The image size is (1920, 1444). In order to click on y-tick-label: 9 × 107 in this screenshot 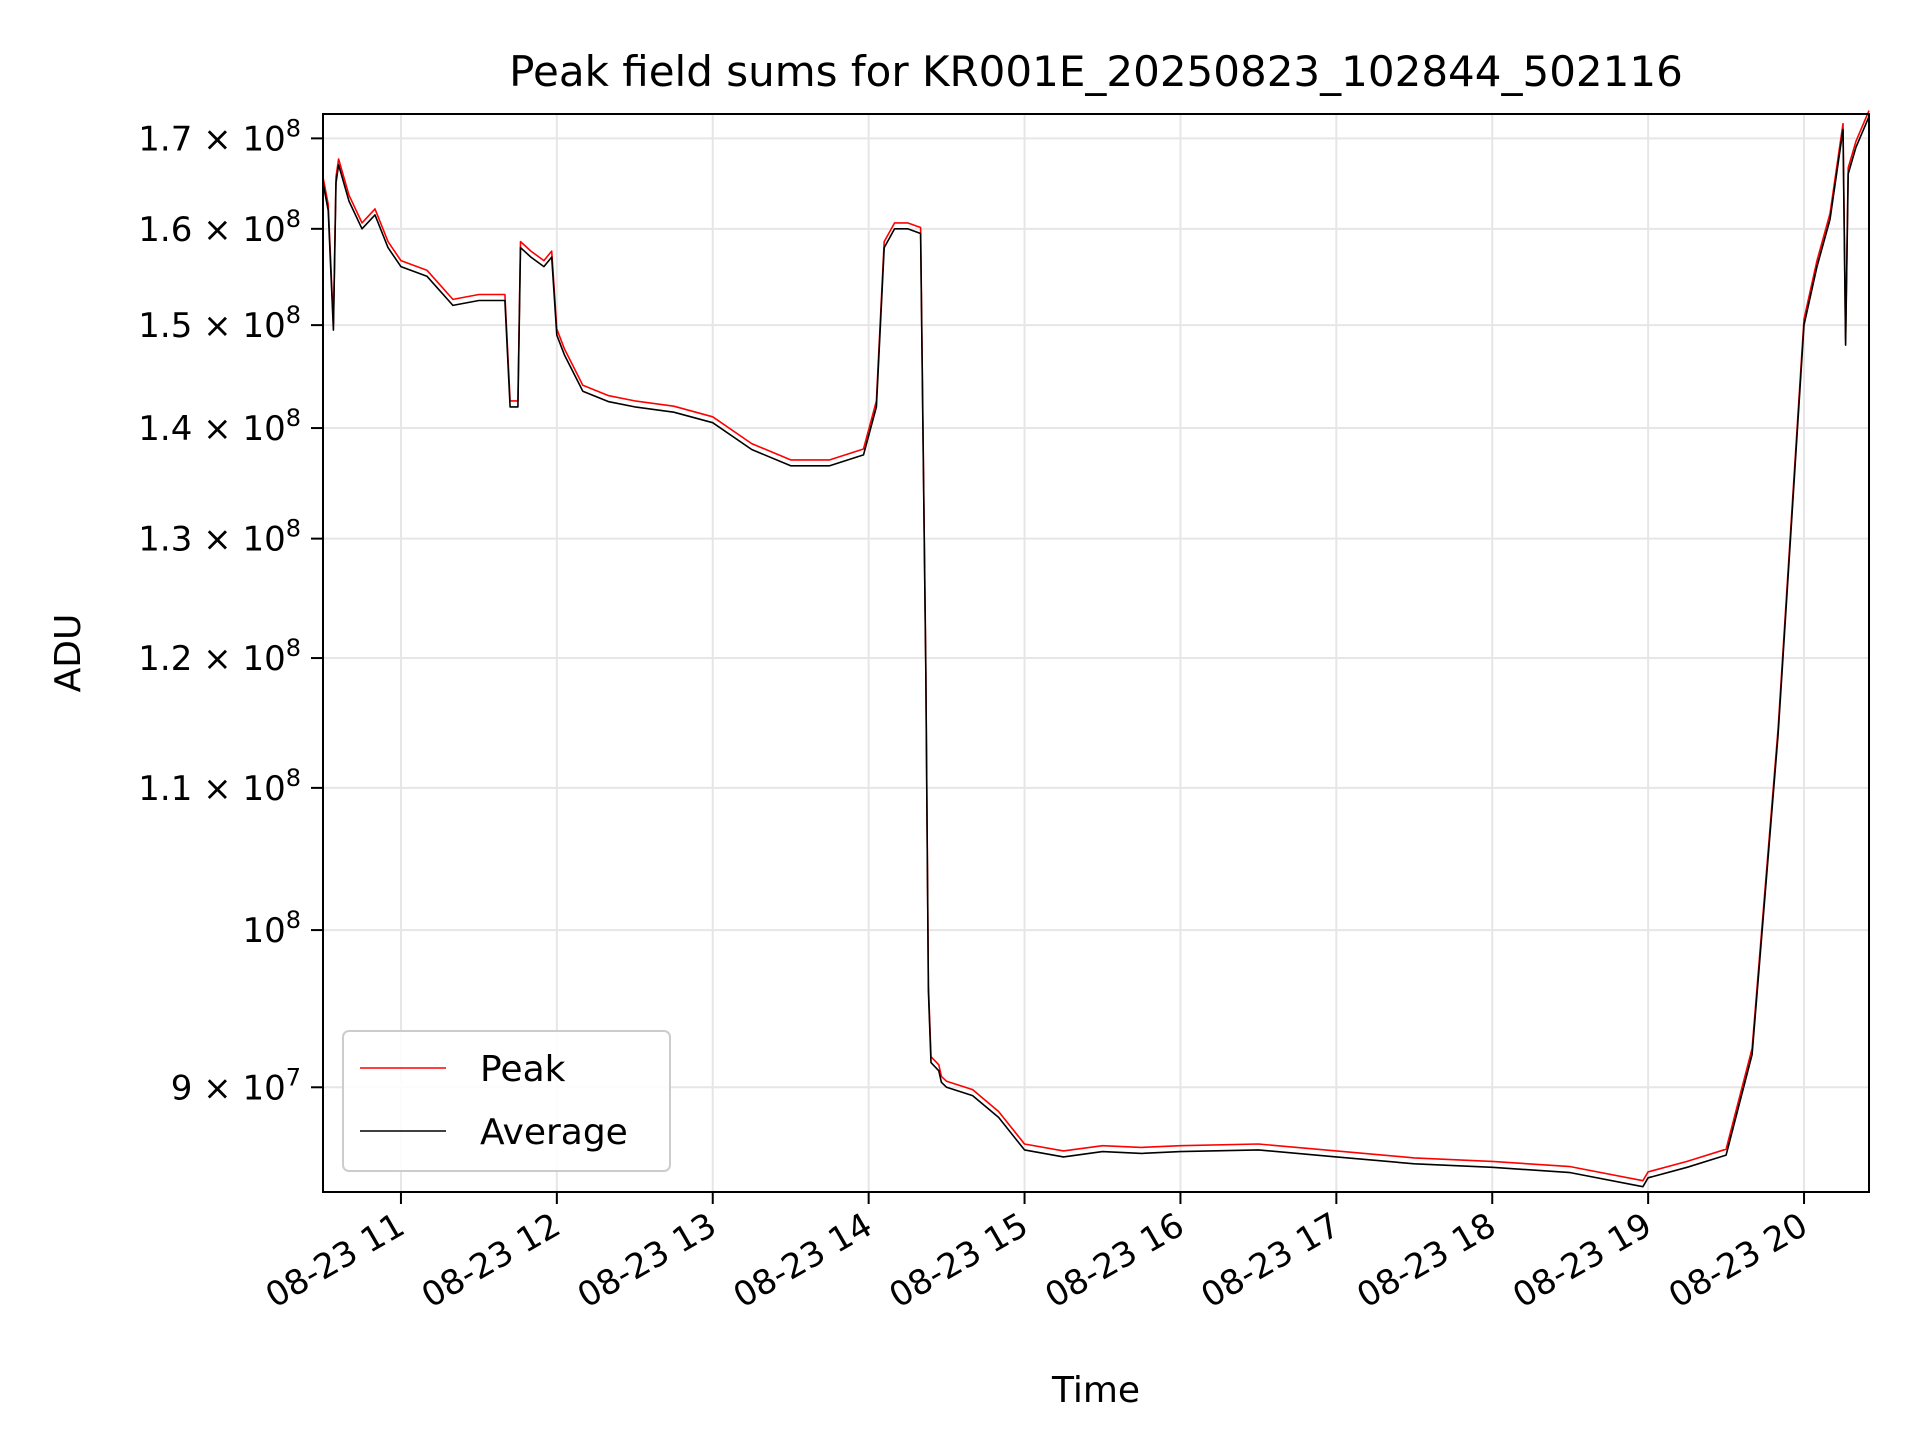, I will do `click(236, 1085)`.